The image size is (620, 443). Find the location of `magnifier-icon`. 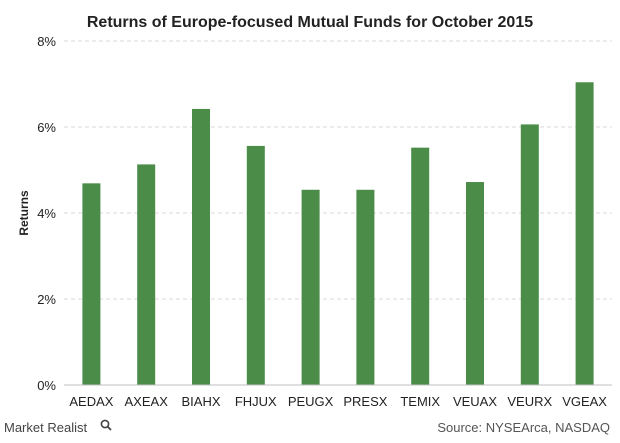

magnifier-icon is located at coordinates (106, 425).